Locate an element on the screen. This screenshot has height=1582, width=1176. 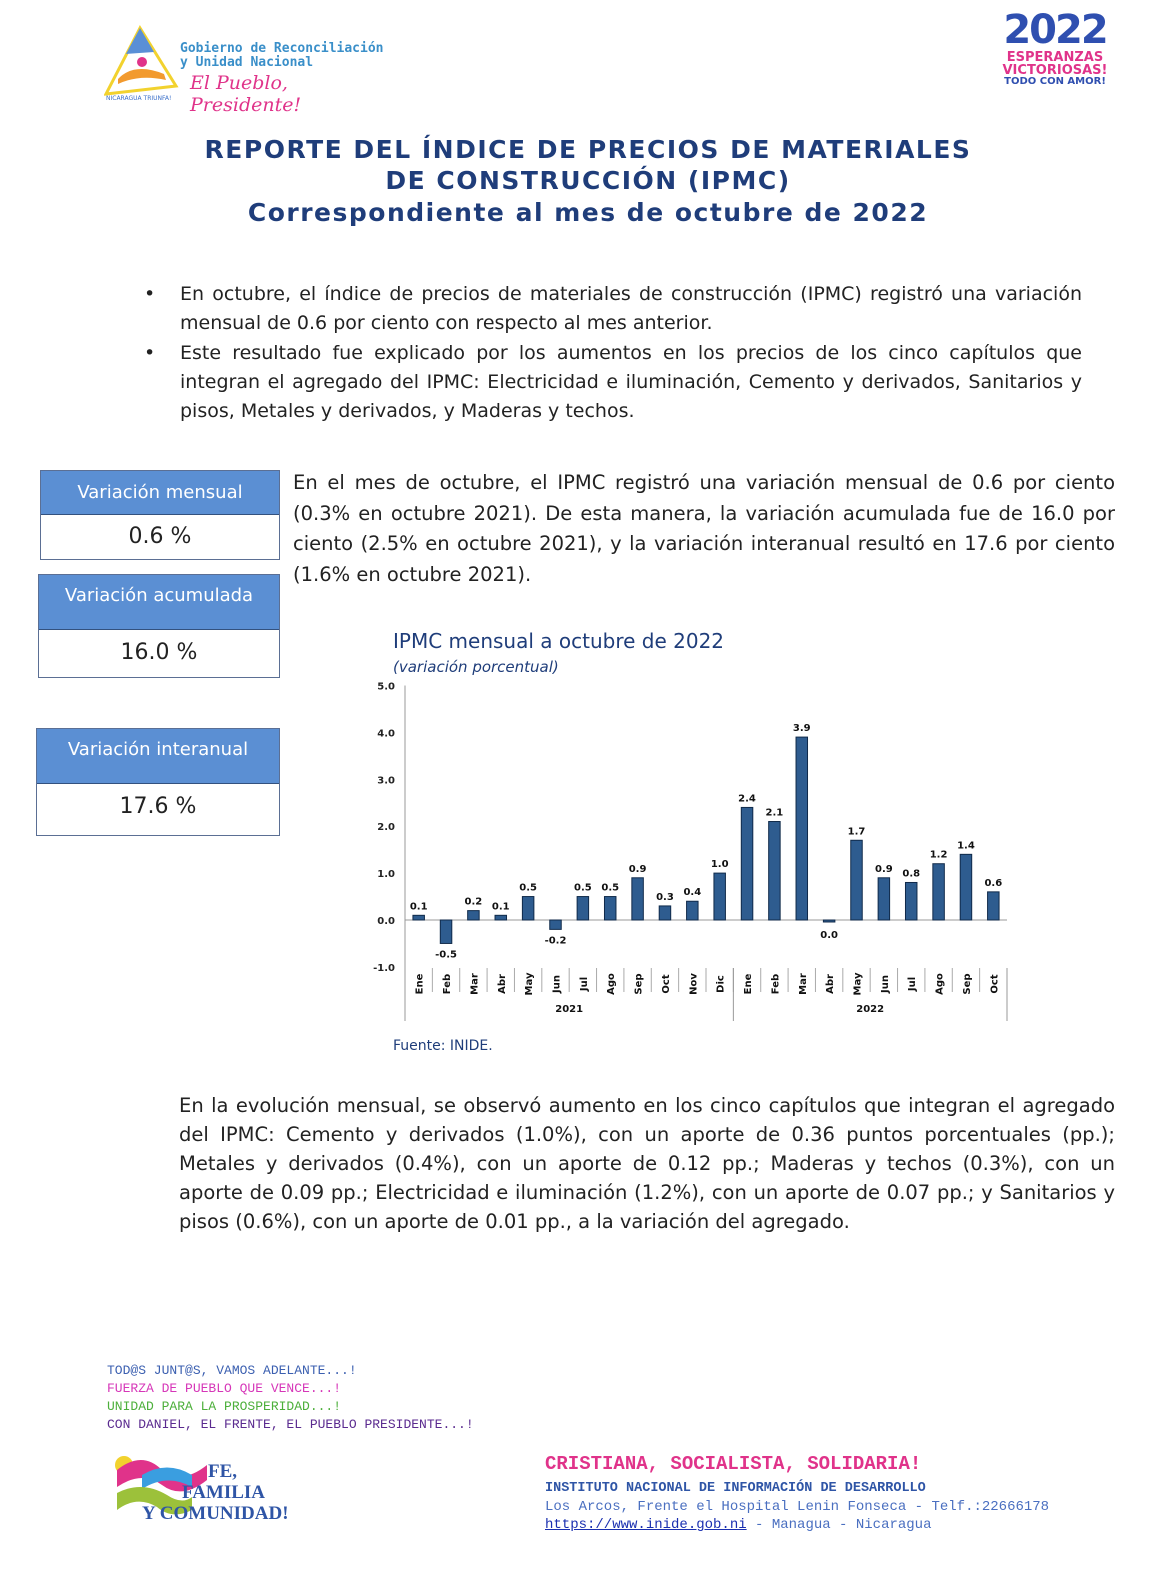
y-tick-label: 5.0 is located at coordinates (386, 687).